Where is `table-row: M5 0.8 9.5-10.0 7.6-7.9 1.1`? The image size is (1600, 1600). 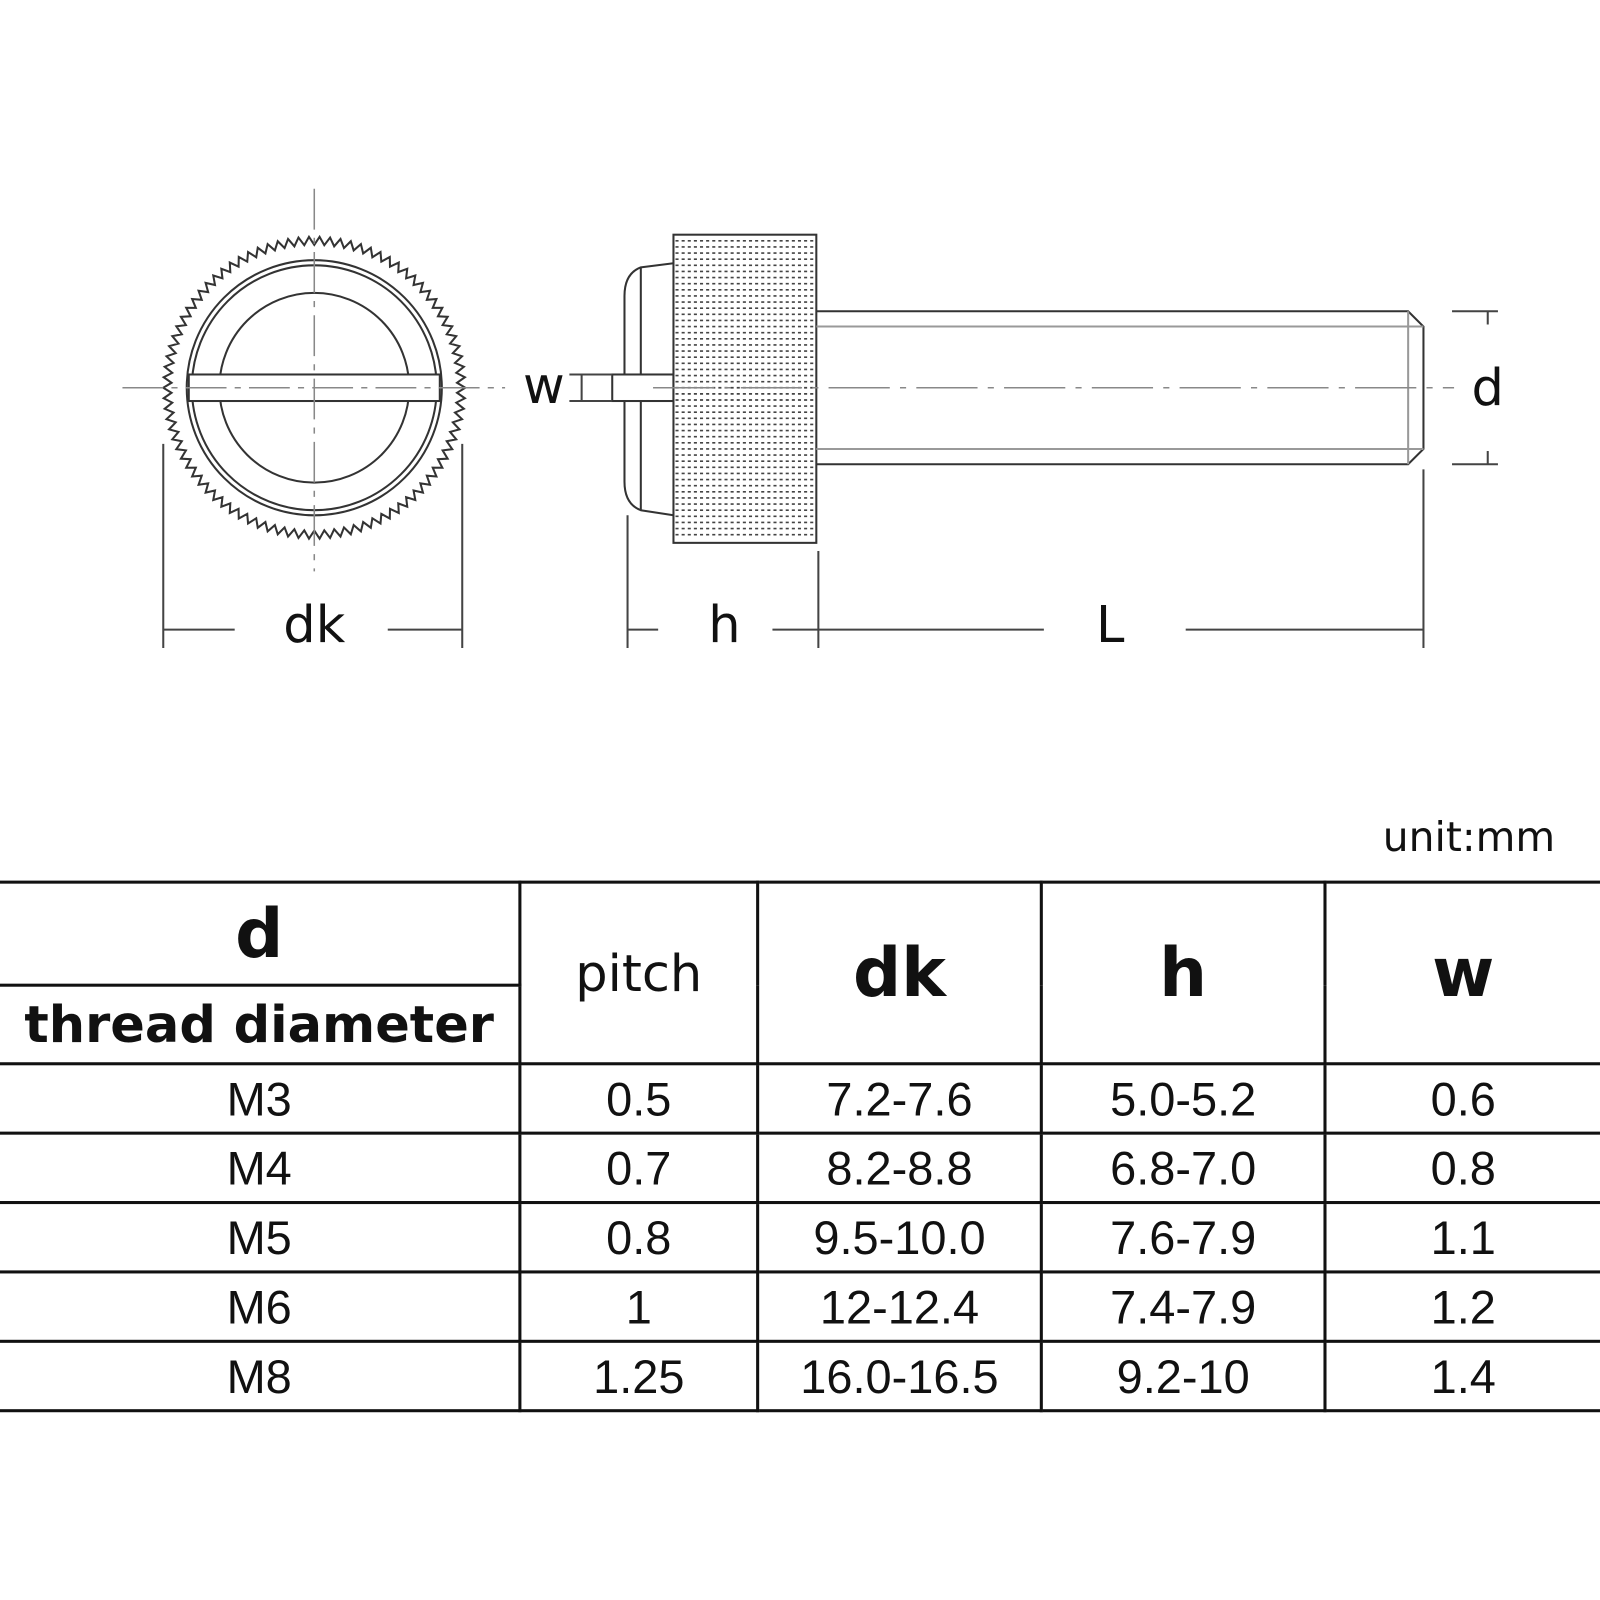 table-row: M5 0.8 9.5-10.0 7.6-7.9 1.1 is located at coordinates (800, 1237).